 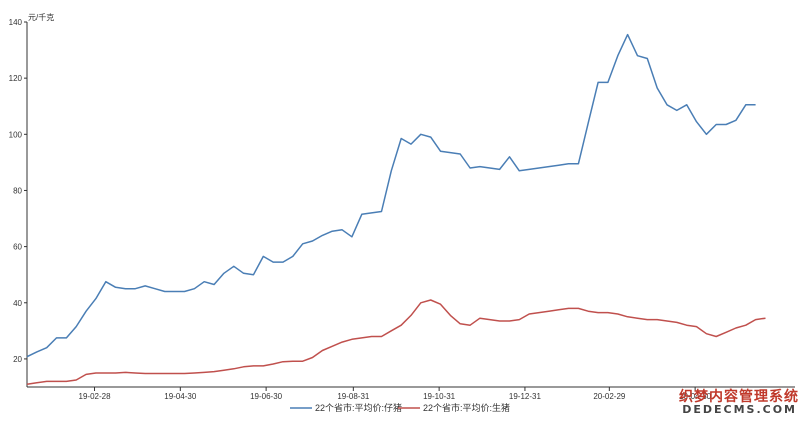 I want to click on y-ticks: 20 40 60 80 100 120 140, so click(x=18, y=191).